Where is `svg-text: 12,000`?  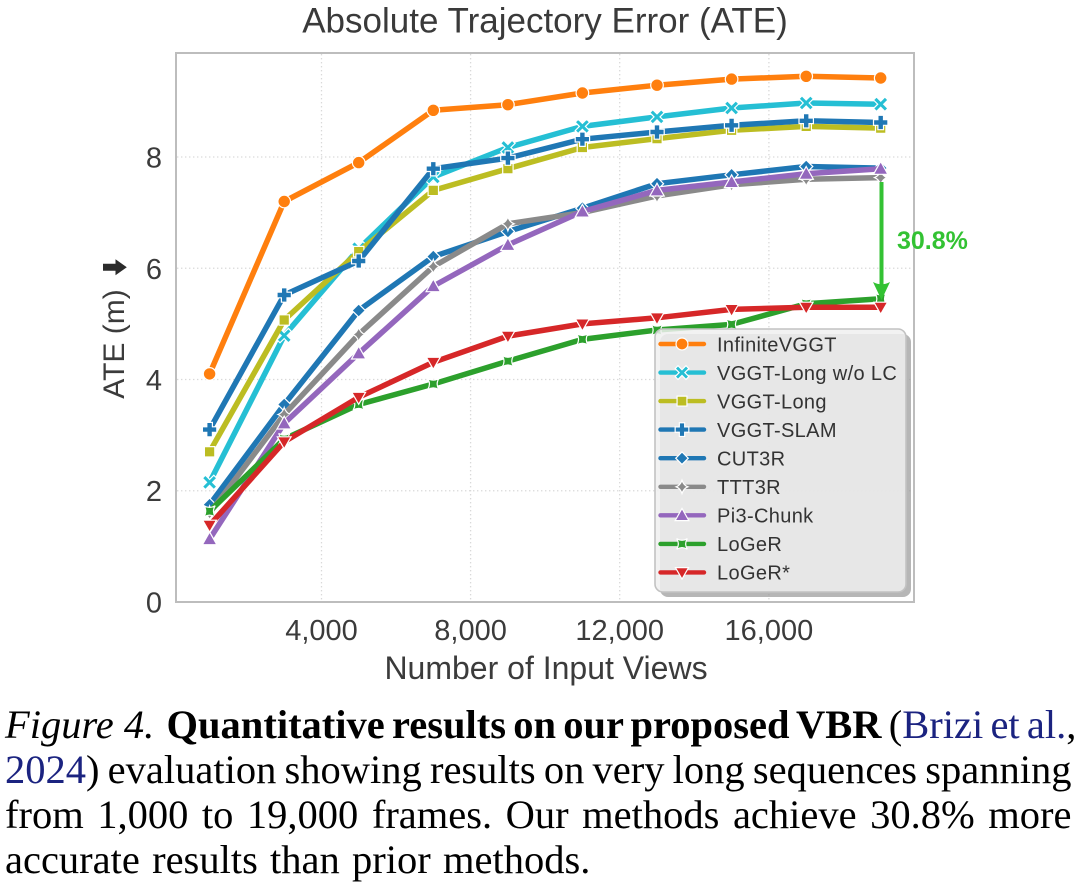 svg-text: 12,000 is located at coordinates (619, 631).